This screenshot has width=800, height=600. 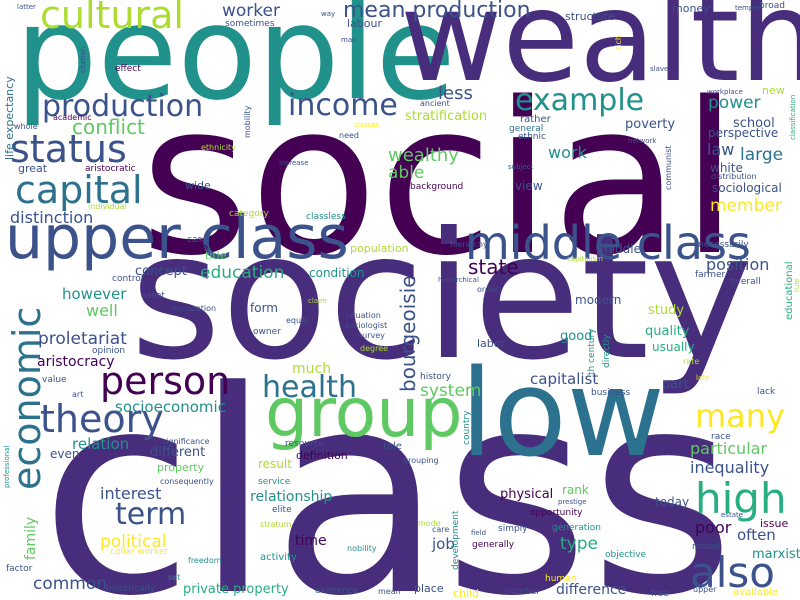 I want to click on word: mobility, so click(x=247, y=121).